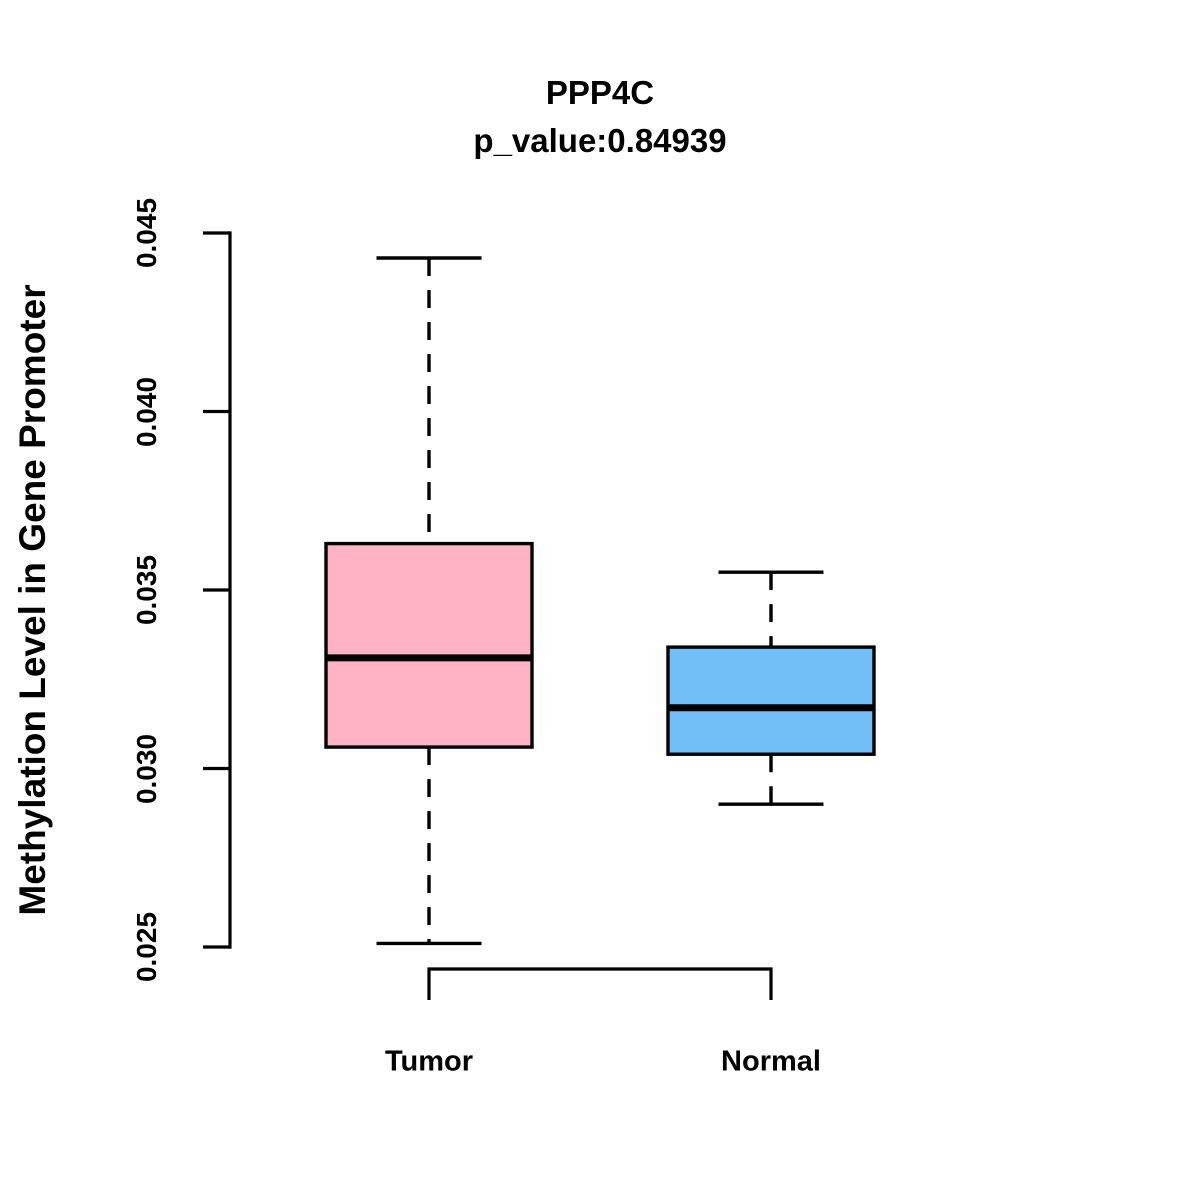  Describe the element at coordinates (600, 983) in the screenshot. I see `x-axis-bracket` at that location.